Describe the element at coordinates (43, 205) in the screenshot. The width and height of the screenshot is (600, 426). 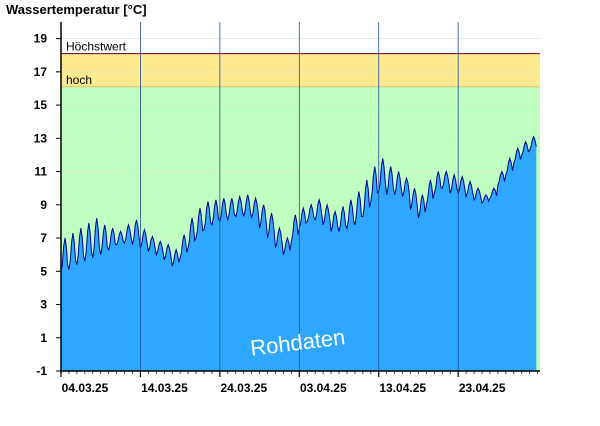
I see `y-tick-label: 9` at that location.